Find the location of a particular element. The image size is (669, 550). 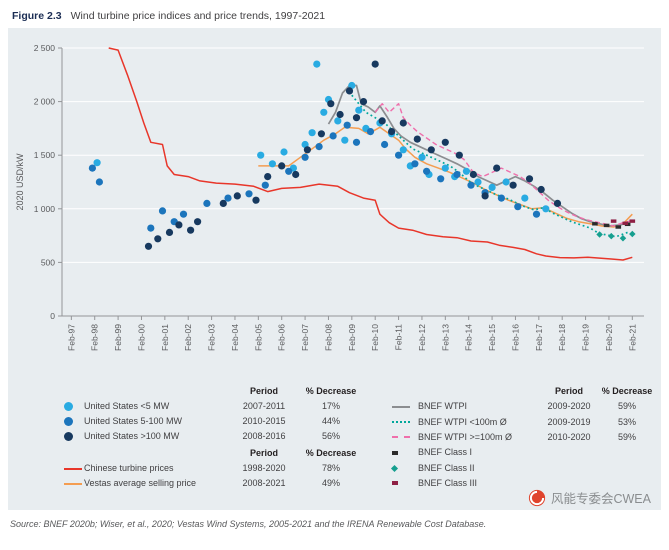

svg-text: Feb-03 is located at coordinates (212, 337).